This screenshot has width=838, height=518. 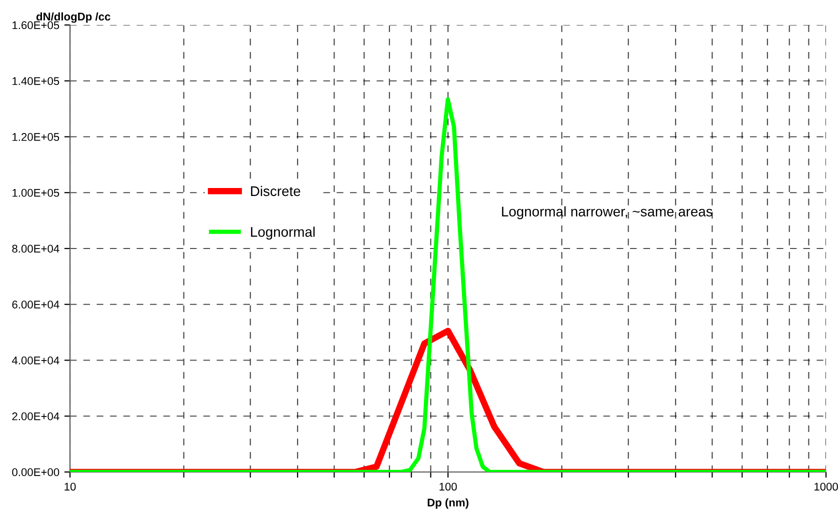 What do you see at coordinates (448, 503) in the screenshot?
I see `x-axis-title: Dp (nm)` at bounding box center [448, 503].